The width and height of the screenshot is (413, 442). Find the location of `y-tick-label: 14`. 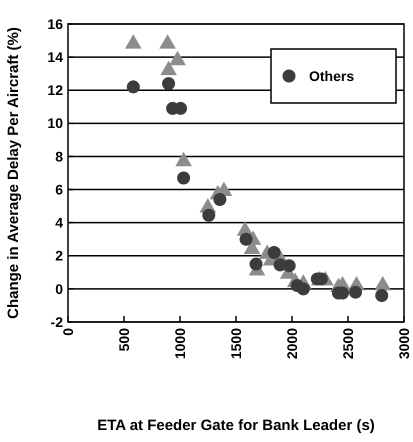

y-tick-label: 14 is located at coordinates (55, 57).